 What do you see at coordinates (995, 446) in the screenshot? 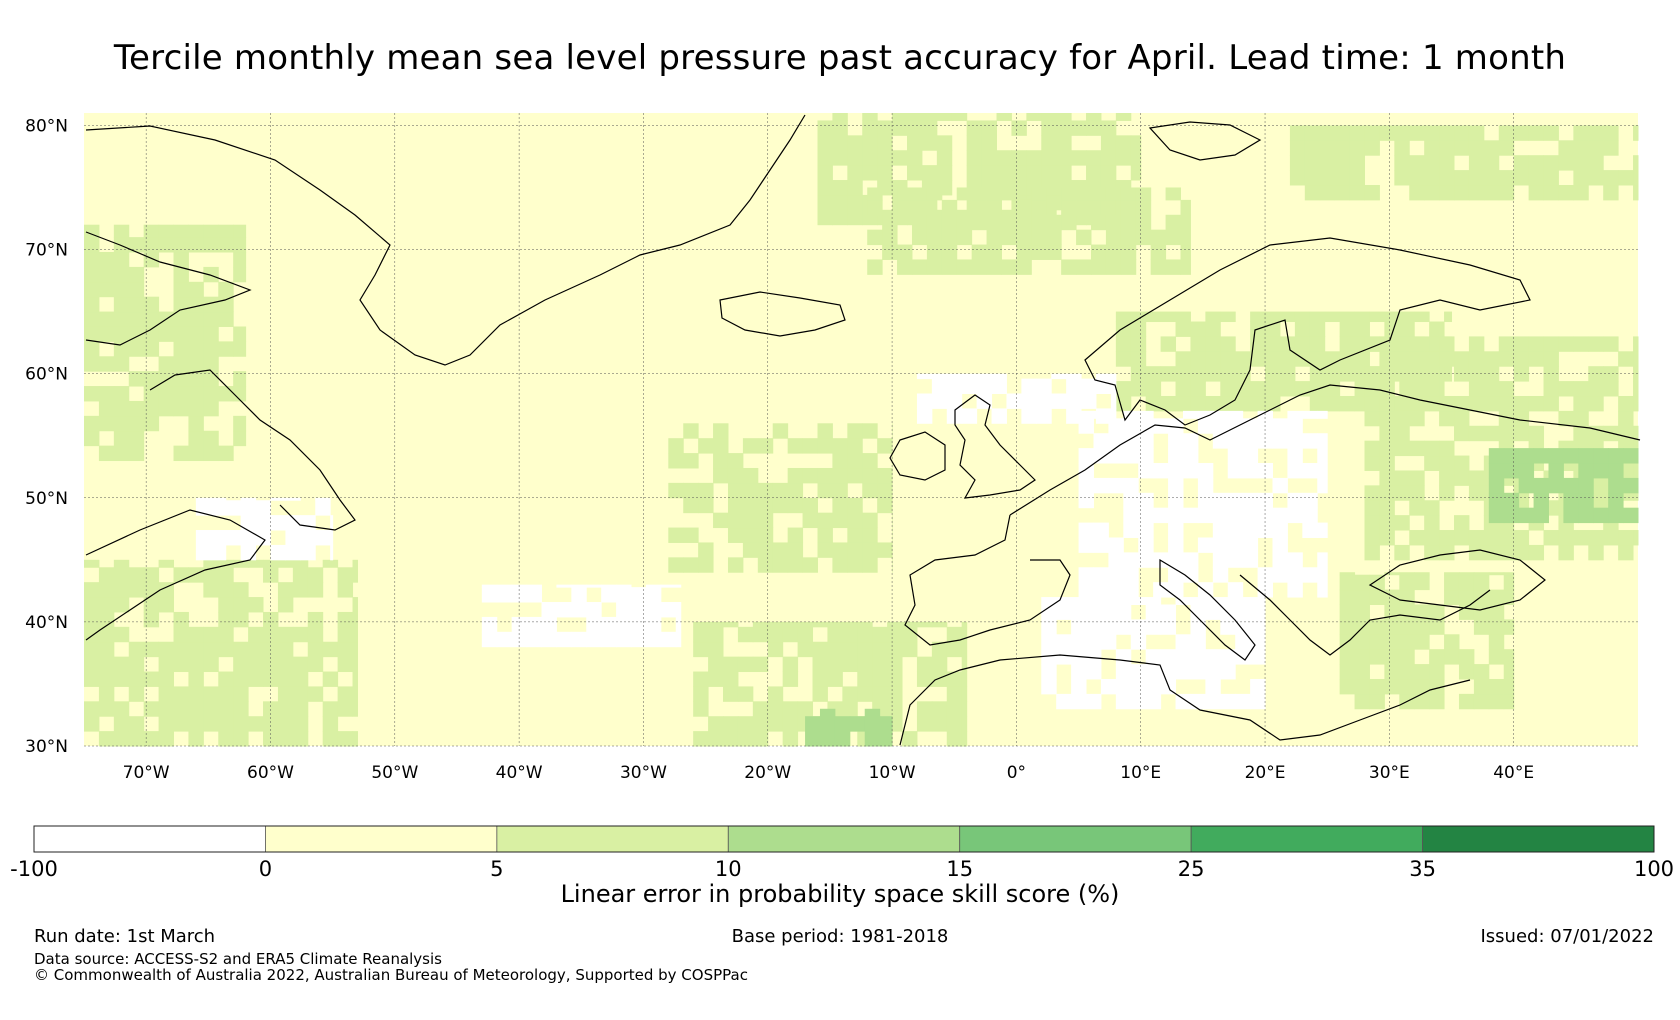
I see `coastline-great-britain` at bounding box center [995, 446].